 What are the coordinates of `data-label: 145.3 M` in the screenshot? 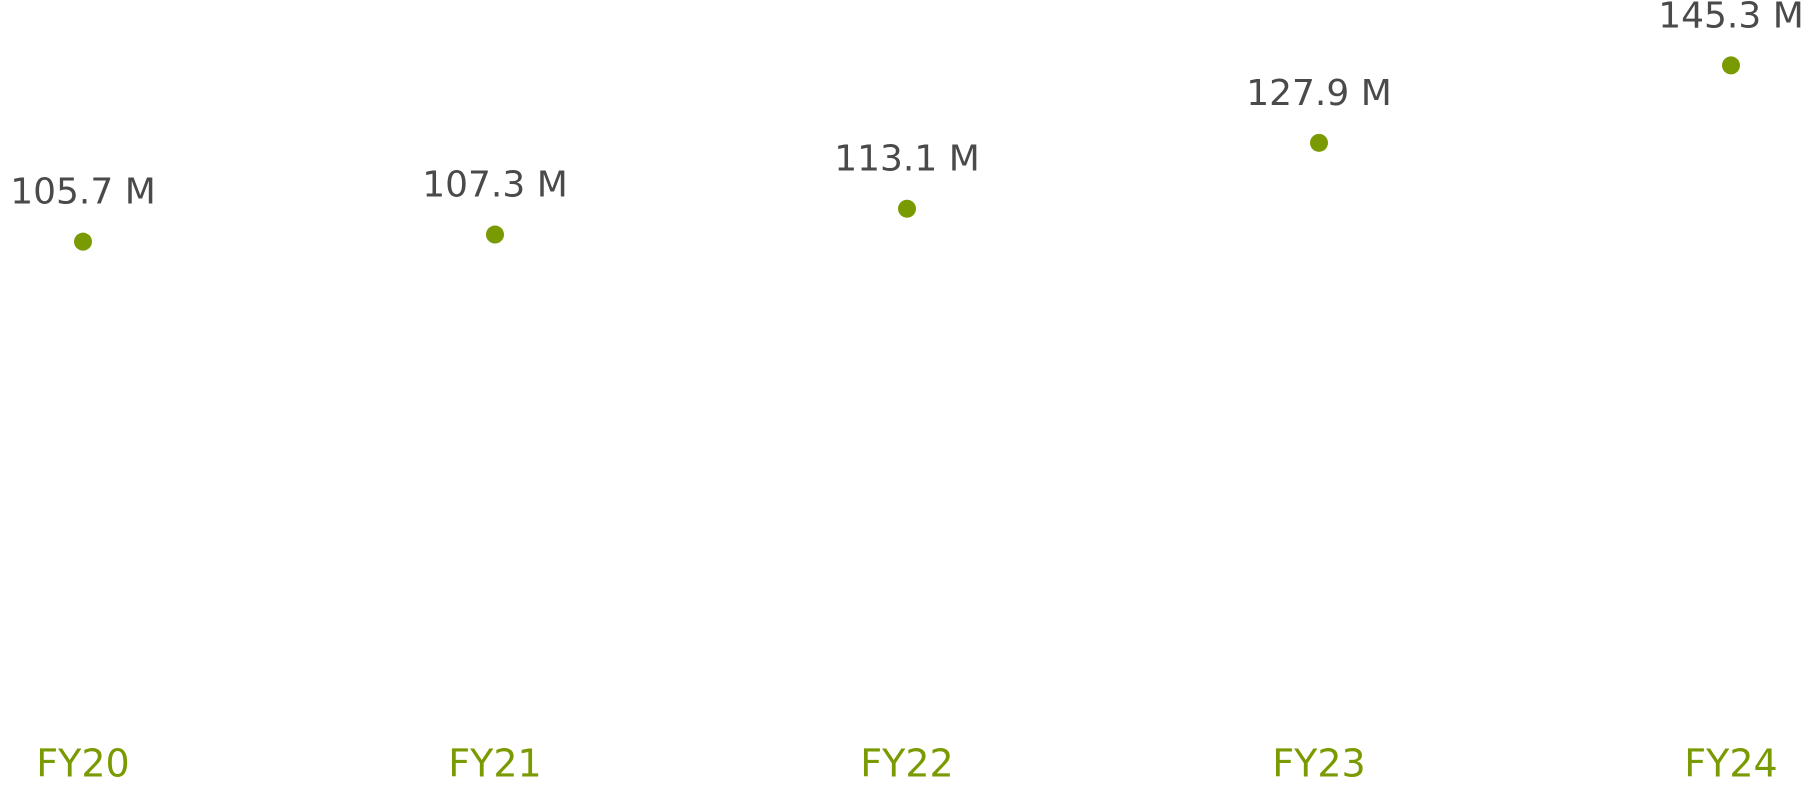 It's located at (1731, 18).